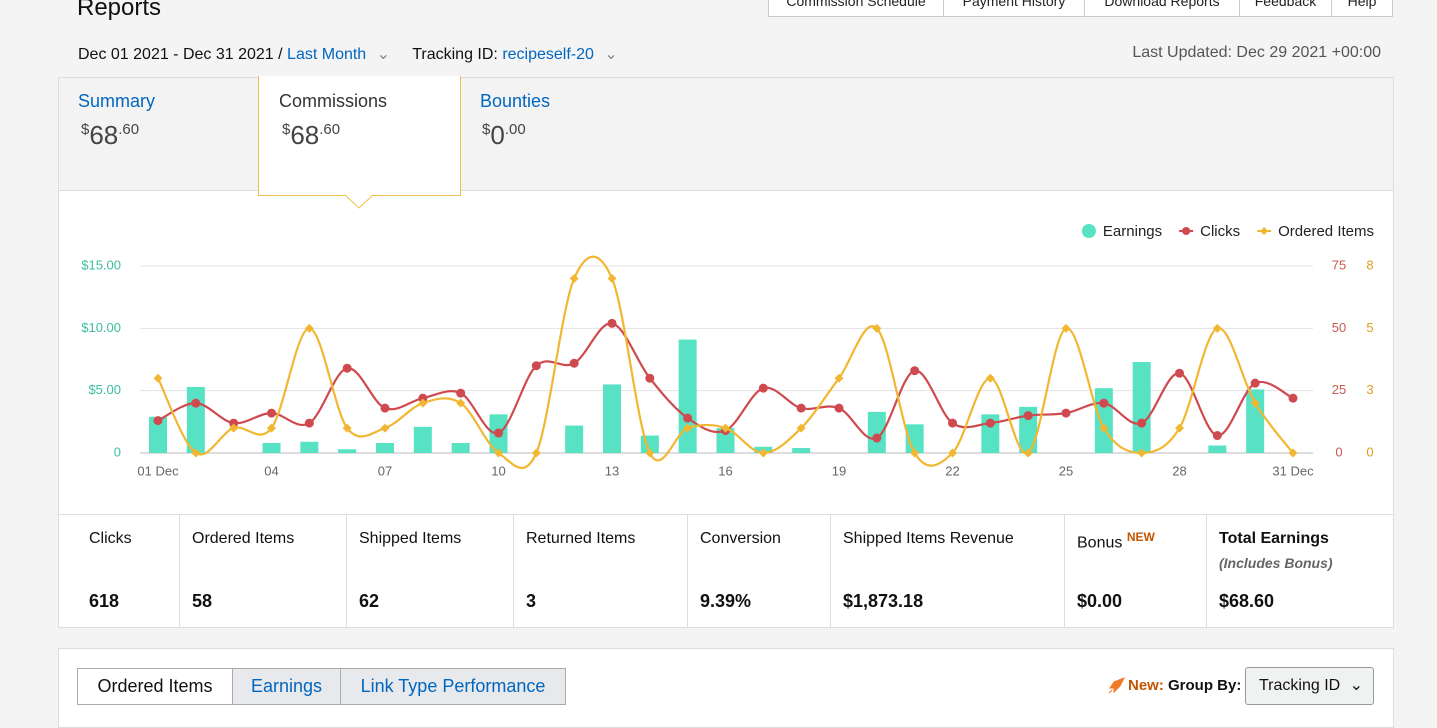  I want to click on stat: Bonus NEW $0.00, so click(1136, 571).